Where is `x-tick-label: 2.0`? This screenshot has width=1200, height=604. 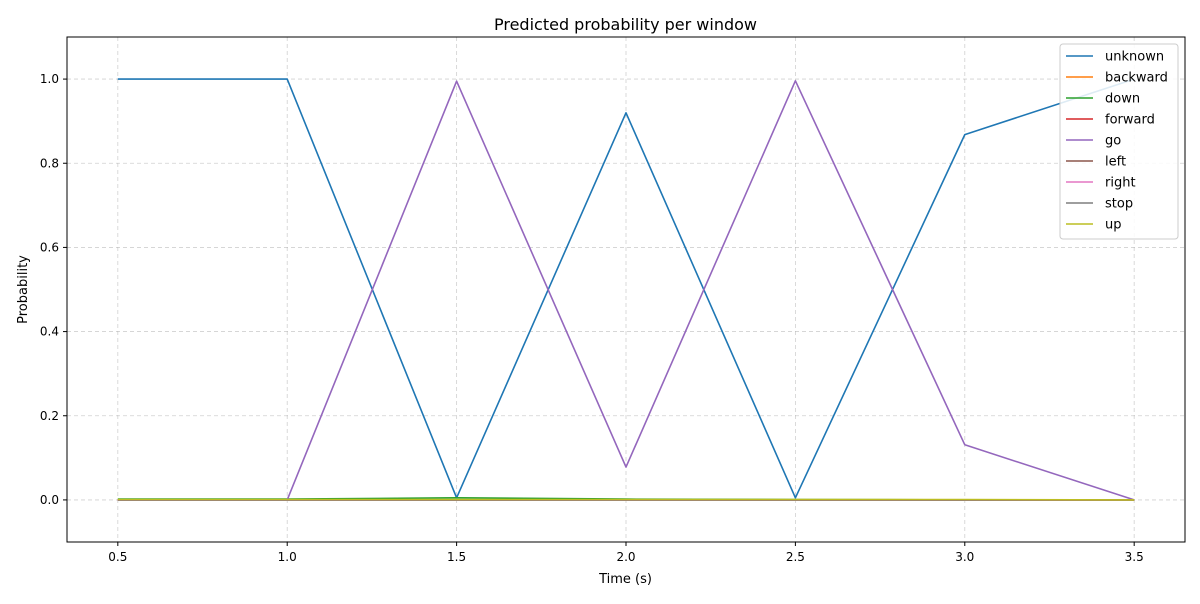
x-tick-label: 2.0 is located at coordinates (625, 557).